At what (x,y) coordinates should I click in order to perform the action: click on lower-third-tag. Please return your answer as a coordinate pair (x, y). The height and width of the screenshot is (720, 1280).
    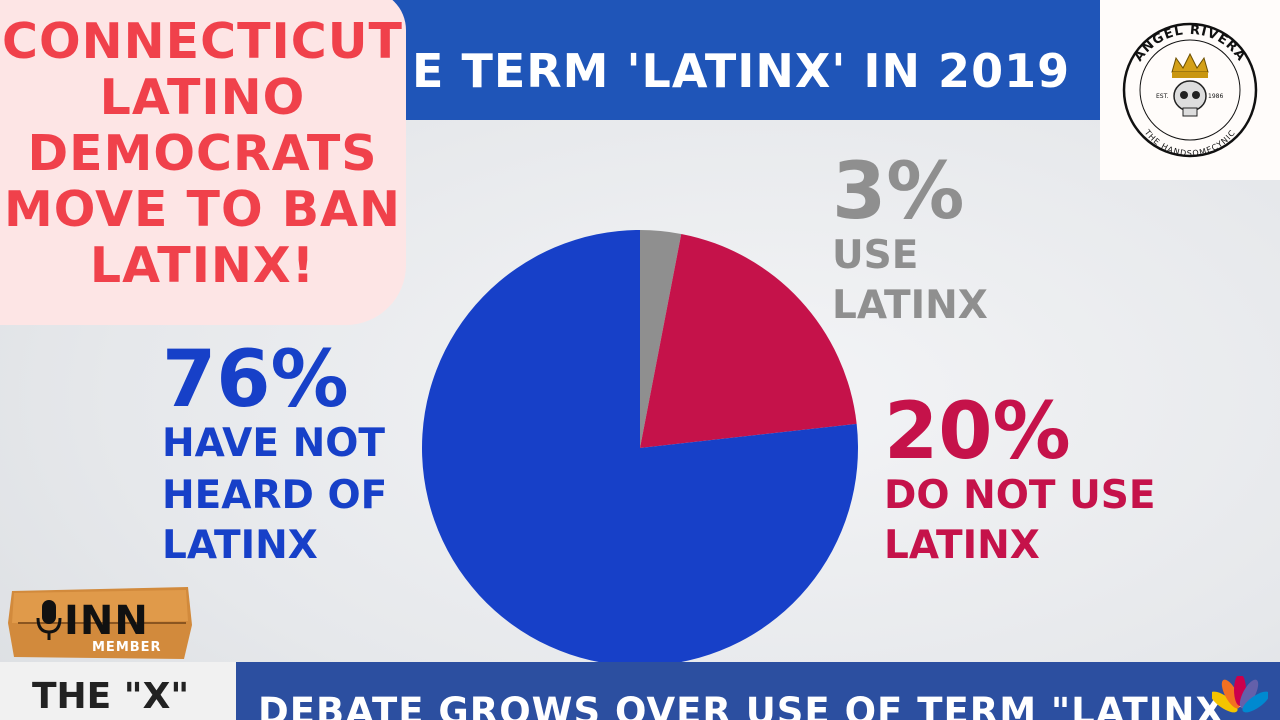
    Looking at the image, I should click on (118, 691).